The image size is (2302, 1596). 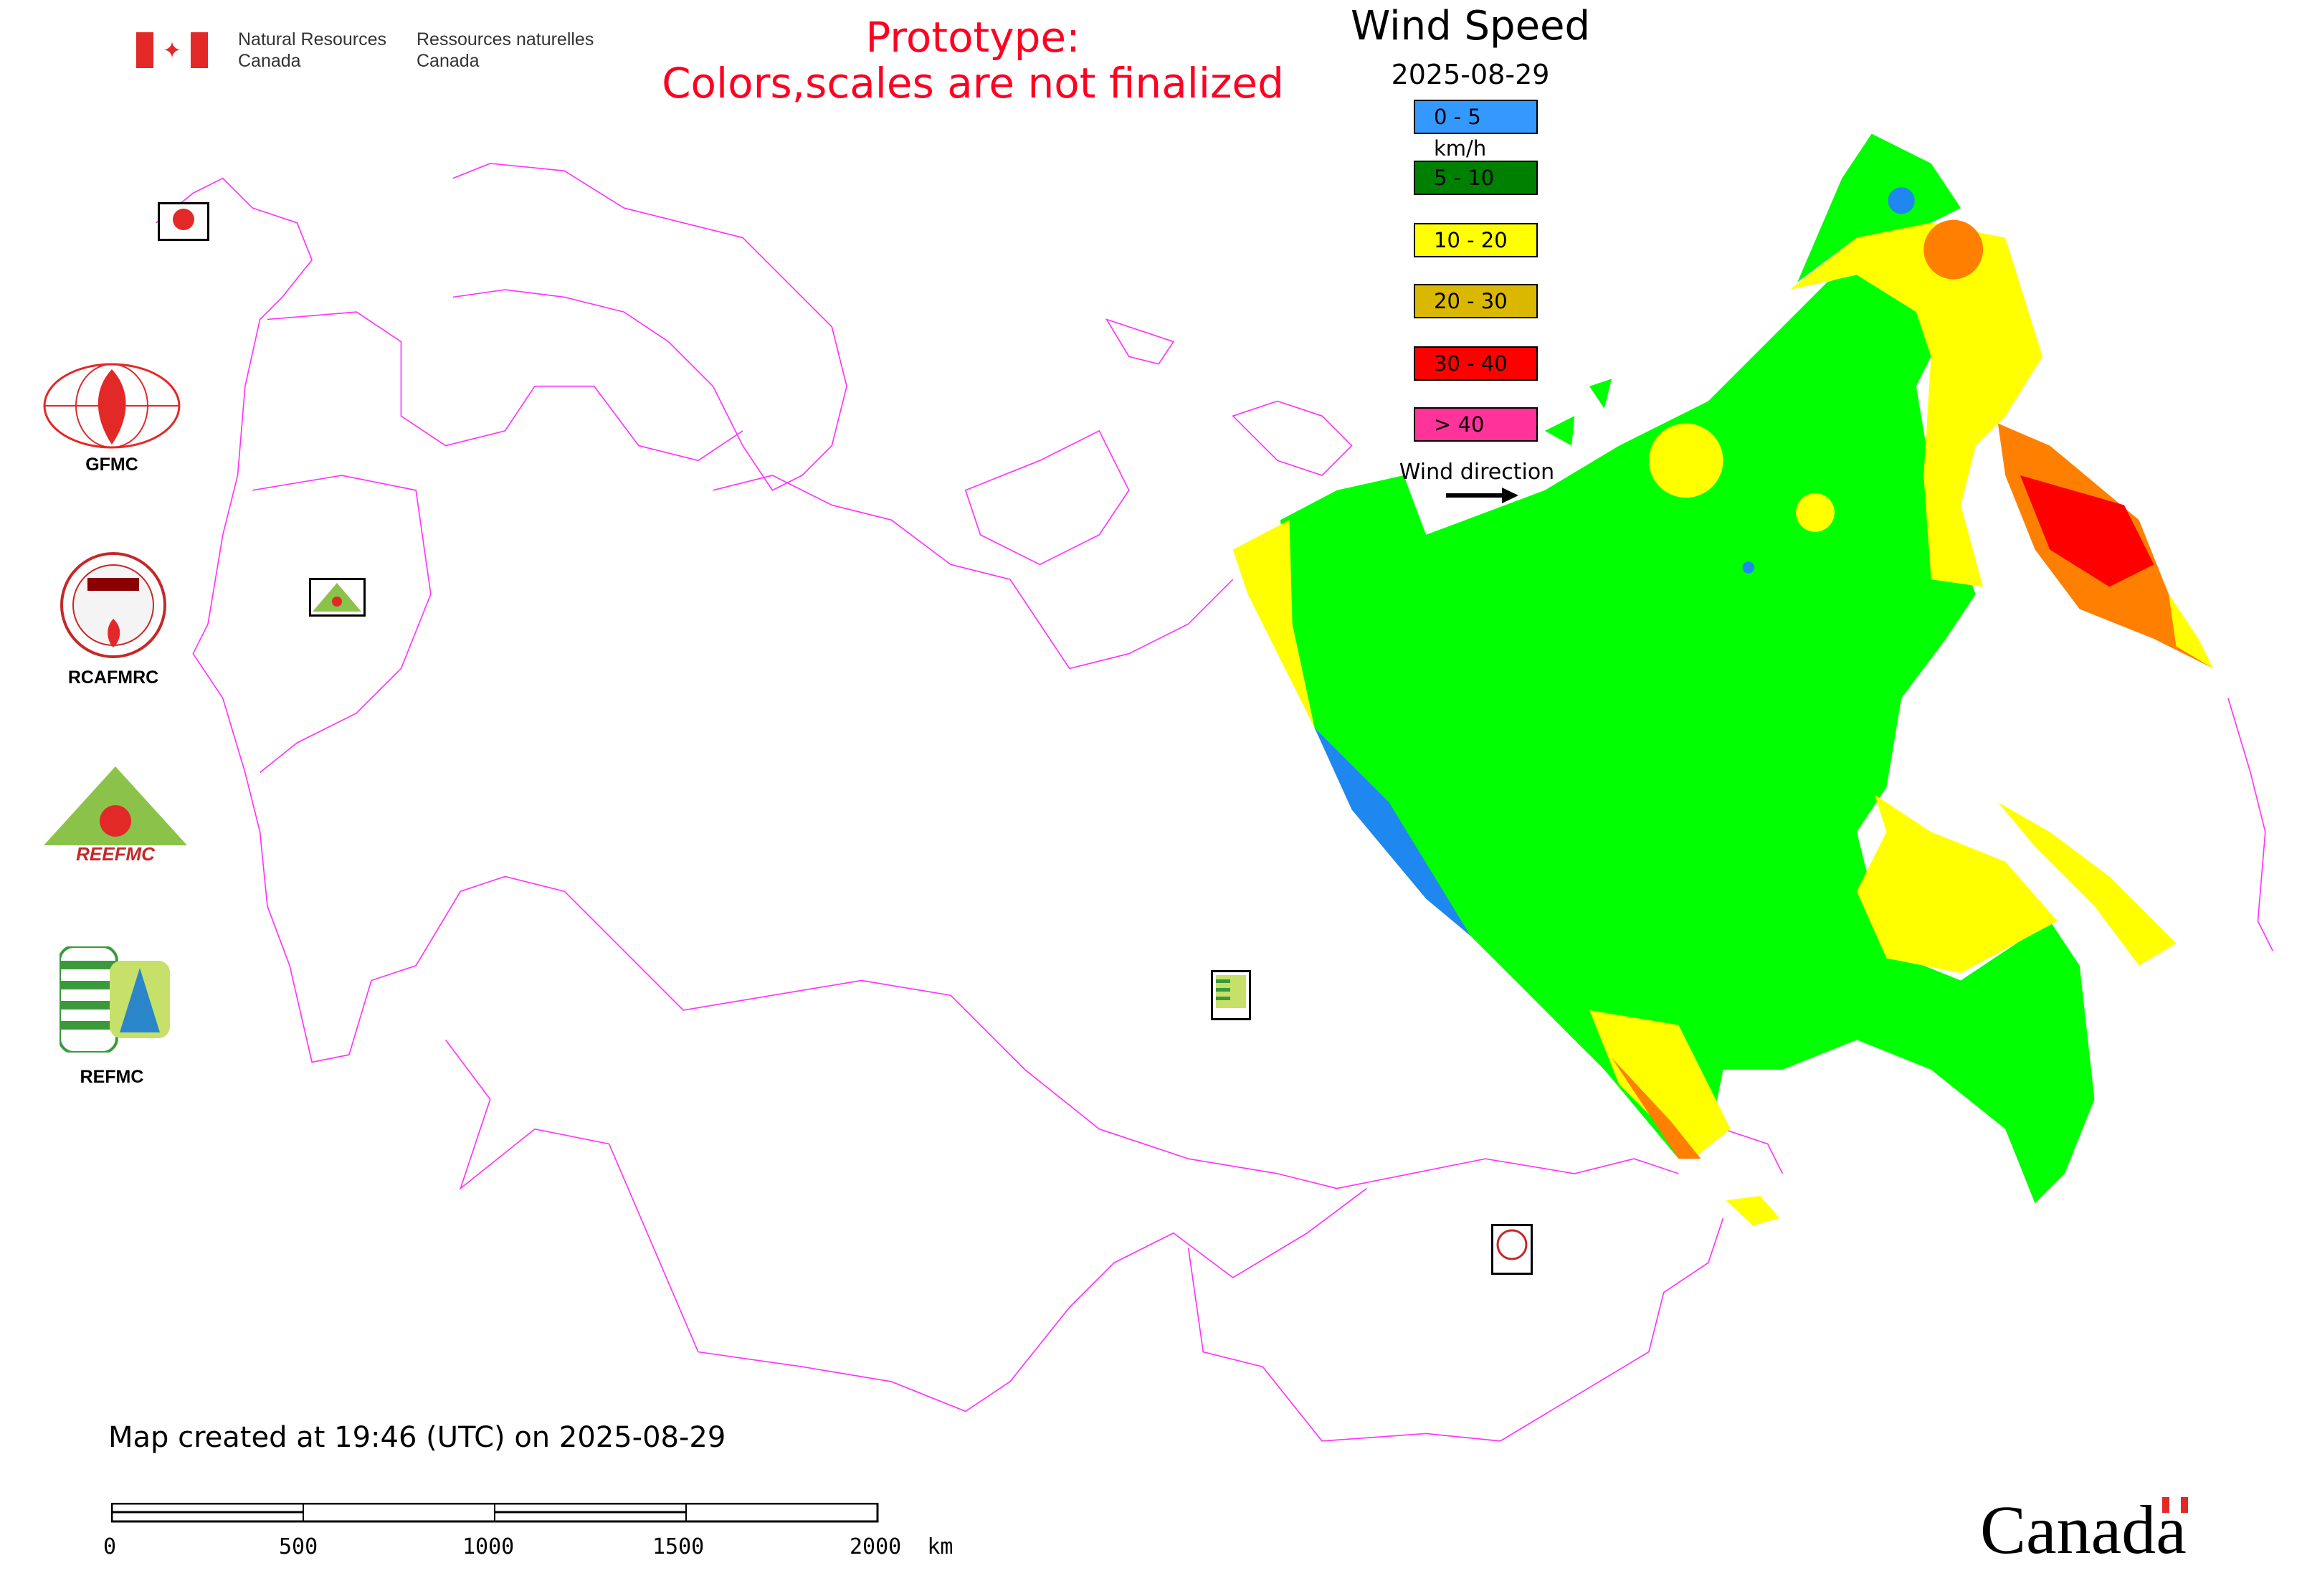 I want to click on map-created-timestamp: Map created at 19:46 (UTC) on 2025-08-29, so click(x=417, y=1437).